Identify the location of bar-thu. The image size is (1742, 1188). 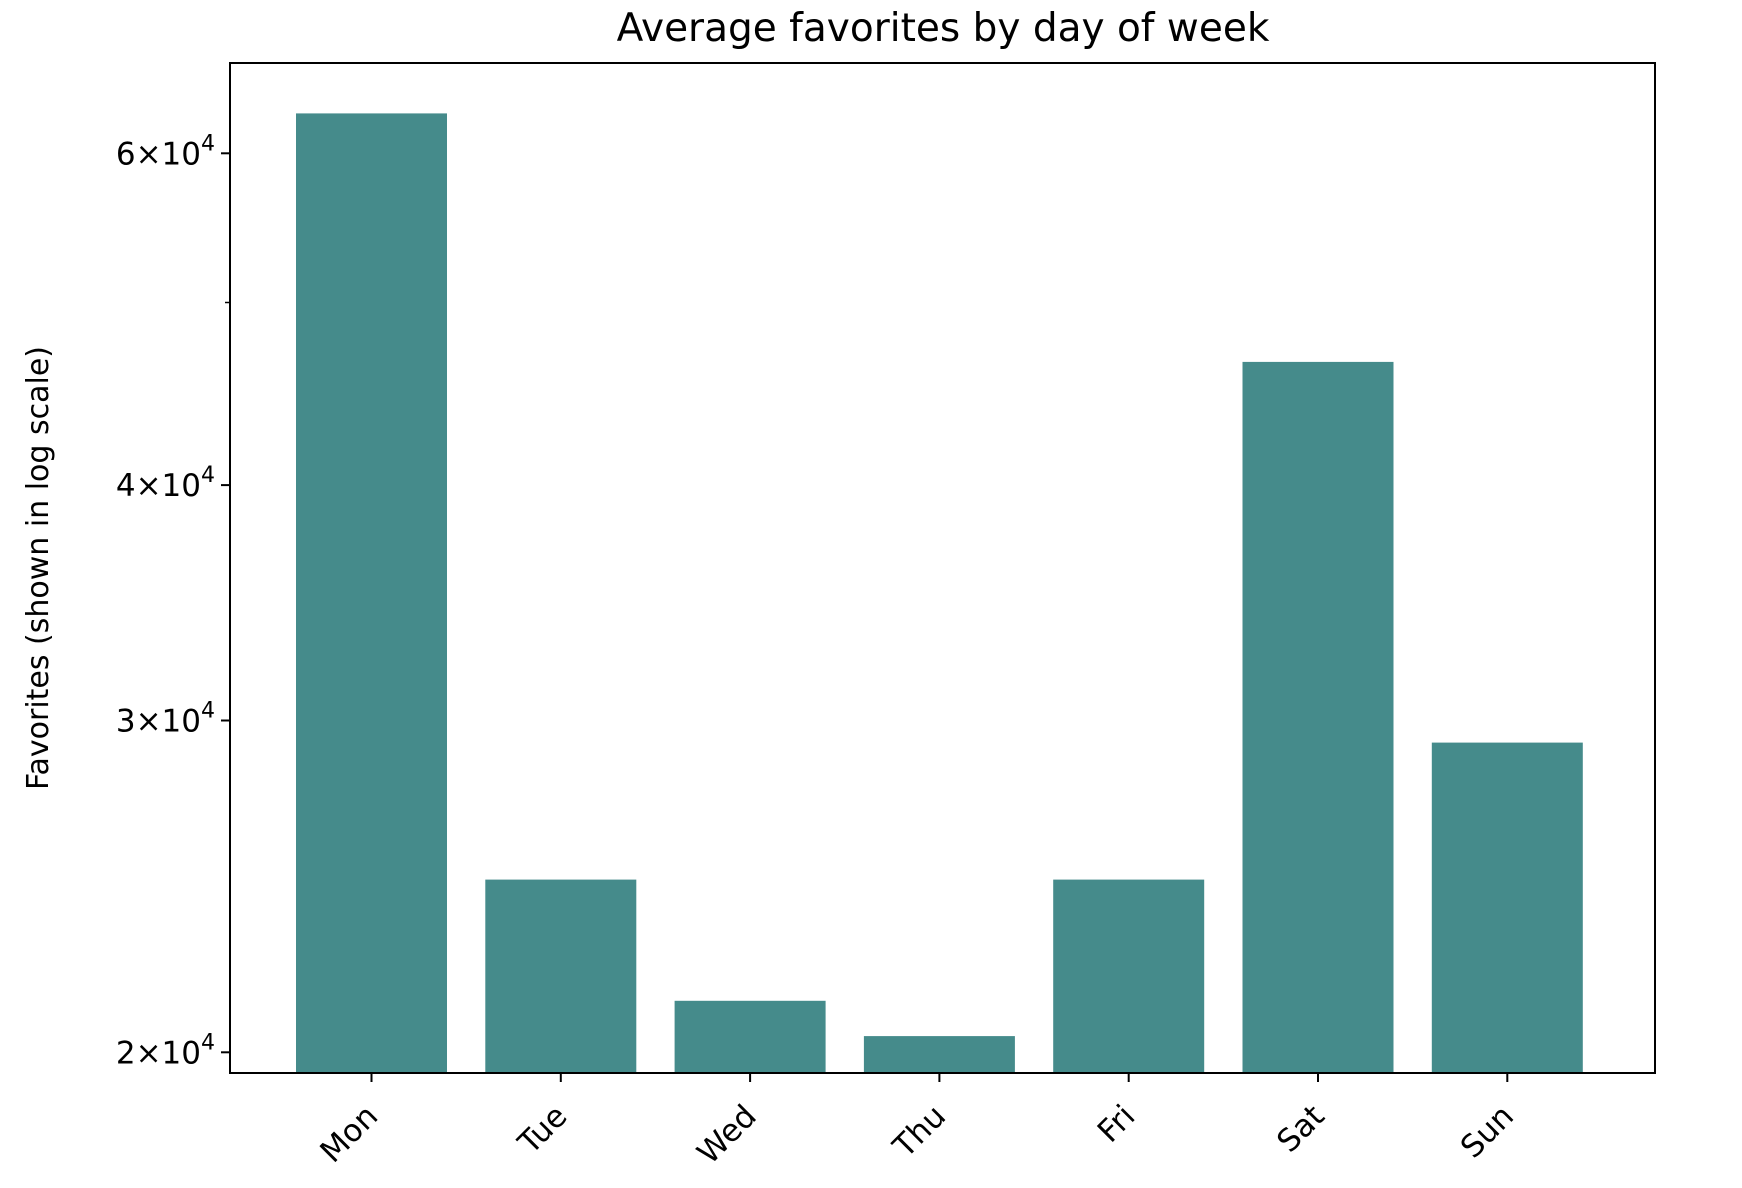
(939, 1054).